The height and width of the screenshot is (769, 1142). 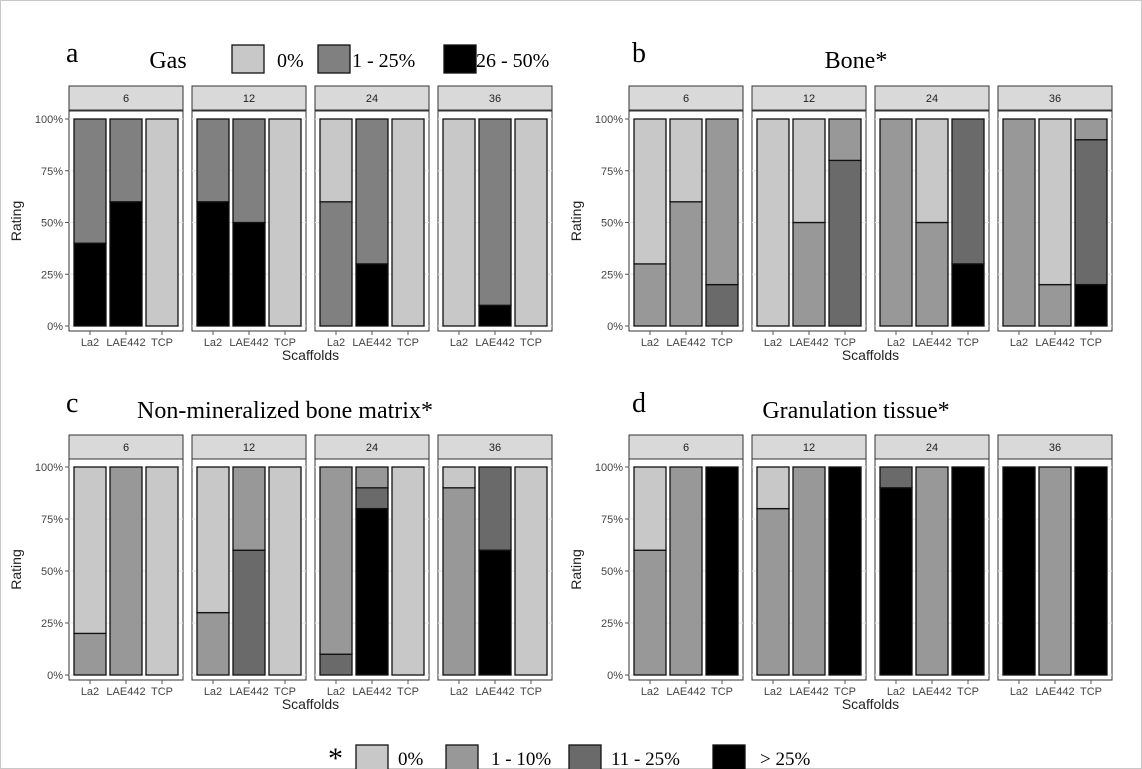 I want to click on panel-letter: b, so click(x=639, y=53).